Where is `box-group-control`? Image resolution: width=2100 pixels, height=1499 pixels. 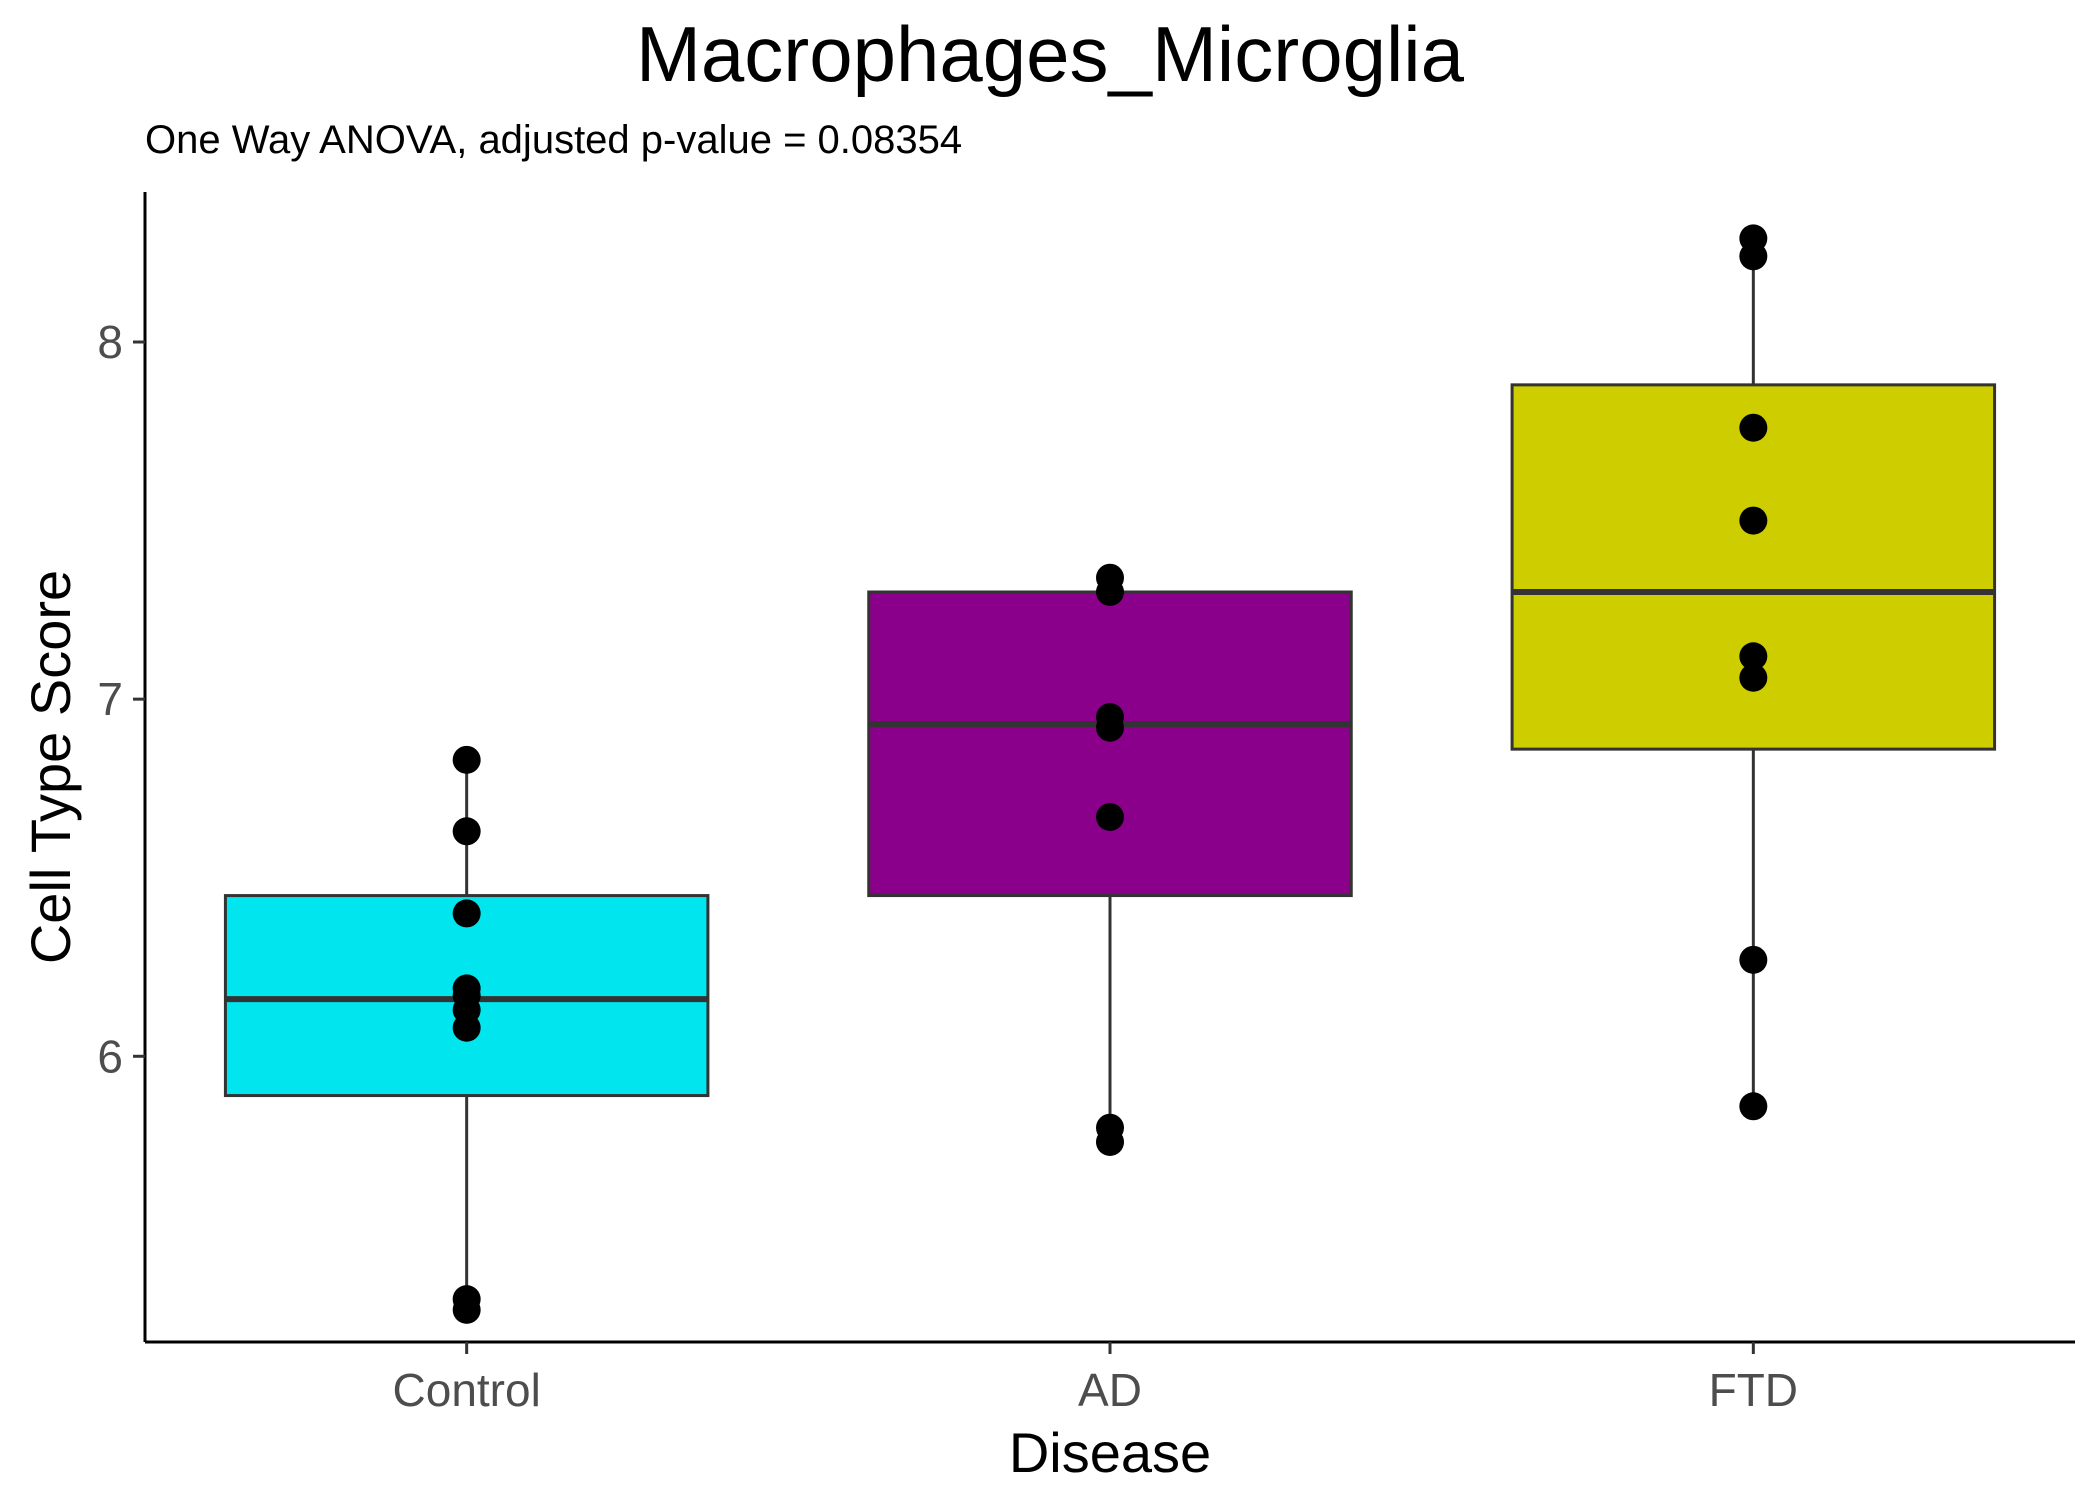
box-group-control is located at coordinates (466, 1034).